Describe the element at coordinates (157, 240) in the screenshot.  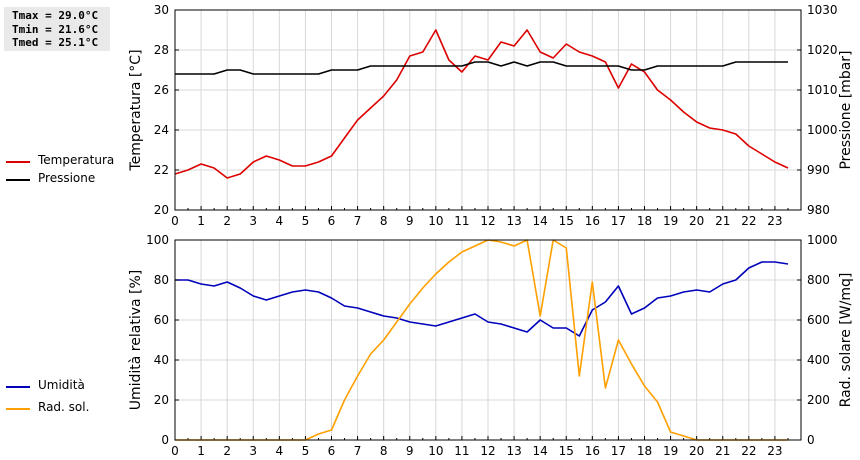
I see `y-left-tick-label: 100` at that location.